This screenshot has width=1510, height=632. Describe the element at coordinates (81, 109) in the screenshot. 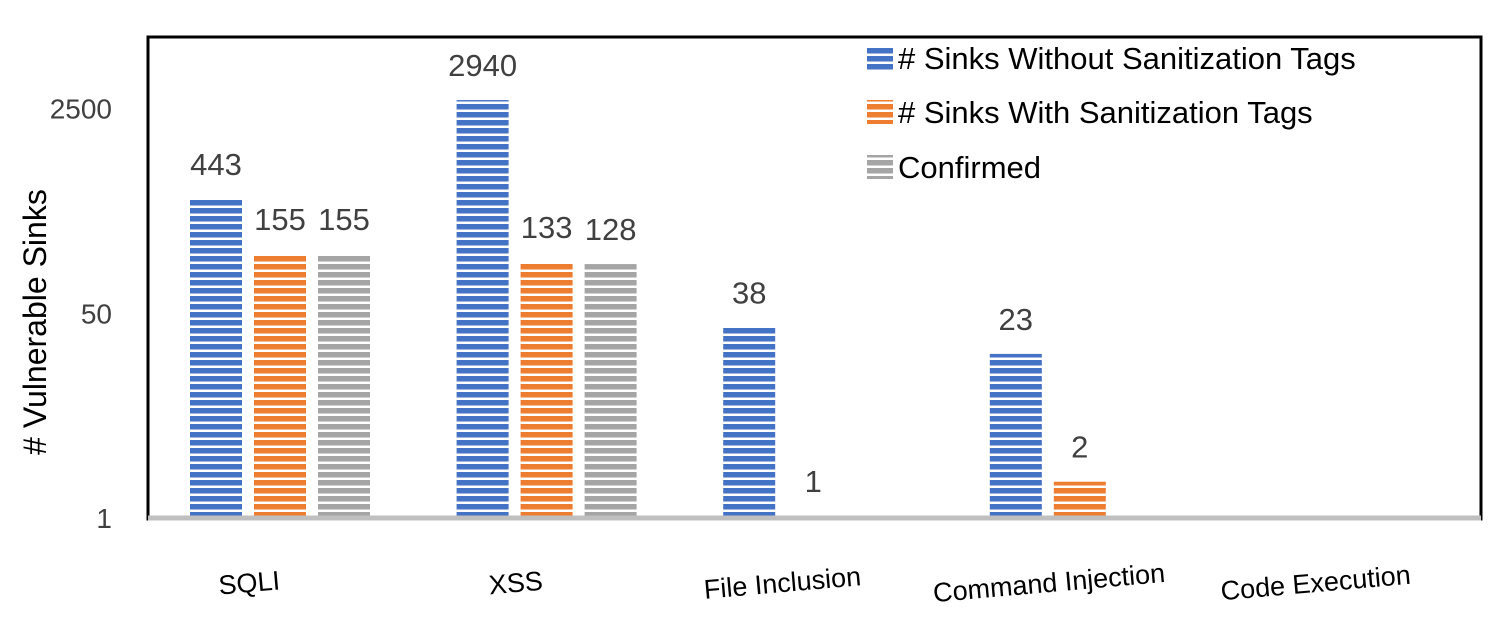

I see `y-tick-label: 2500` at that location.